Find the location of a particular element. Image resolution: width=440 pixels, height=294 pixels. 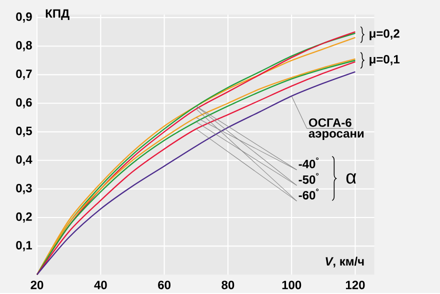

annotation: -40$^{°}$ is located at coordinates (308, 163).